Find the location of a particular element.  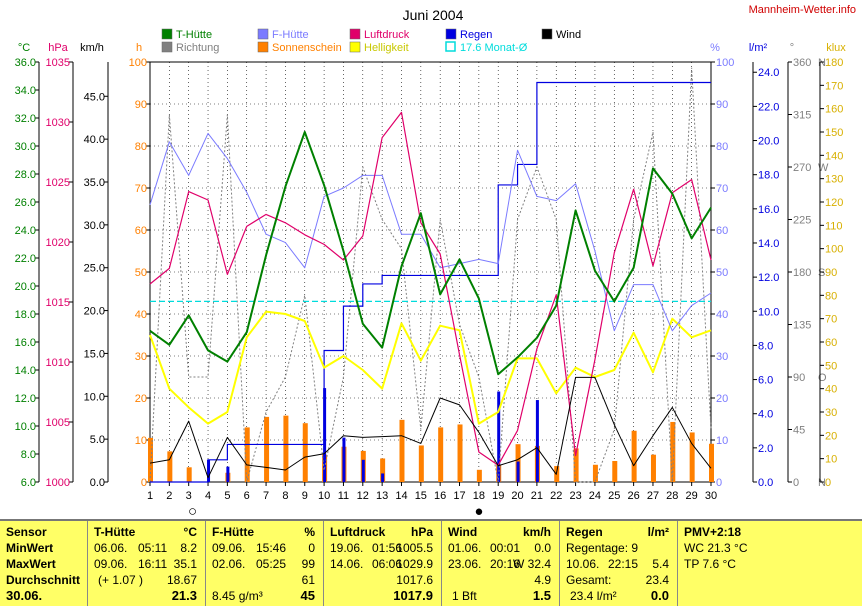

wind-max-time: 20:16 is located at coordinates (505, 564).